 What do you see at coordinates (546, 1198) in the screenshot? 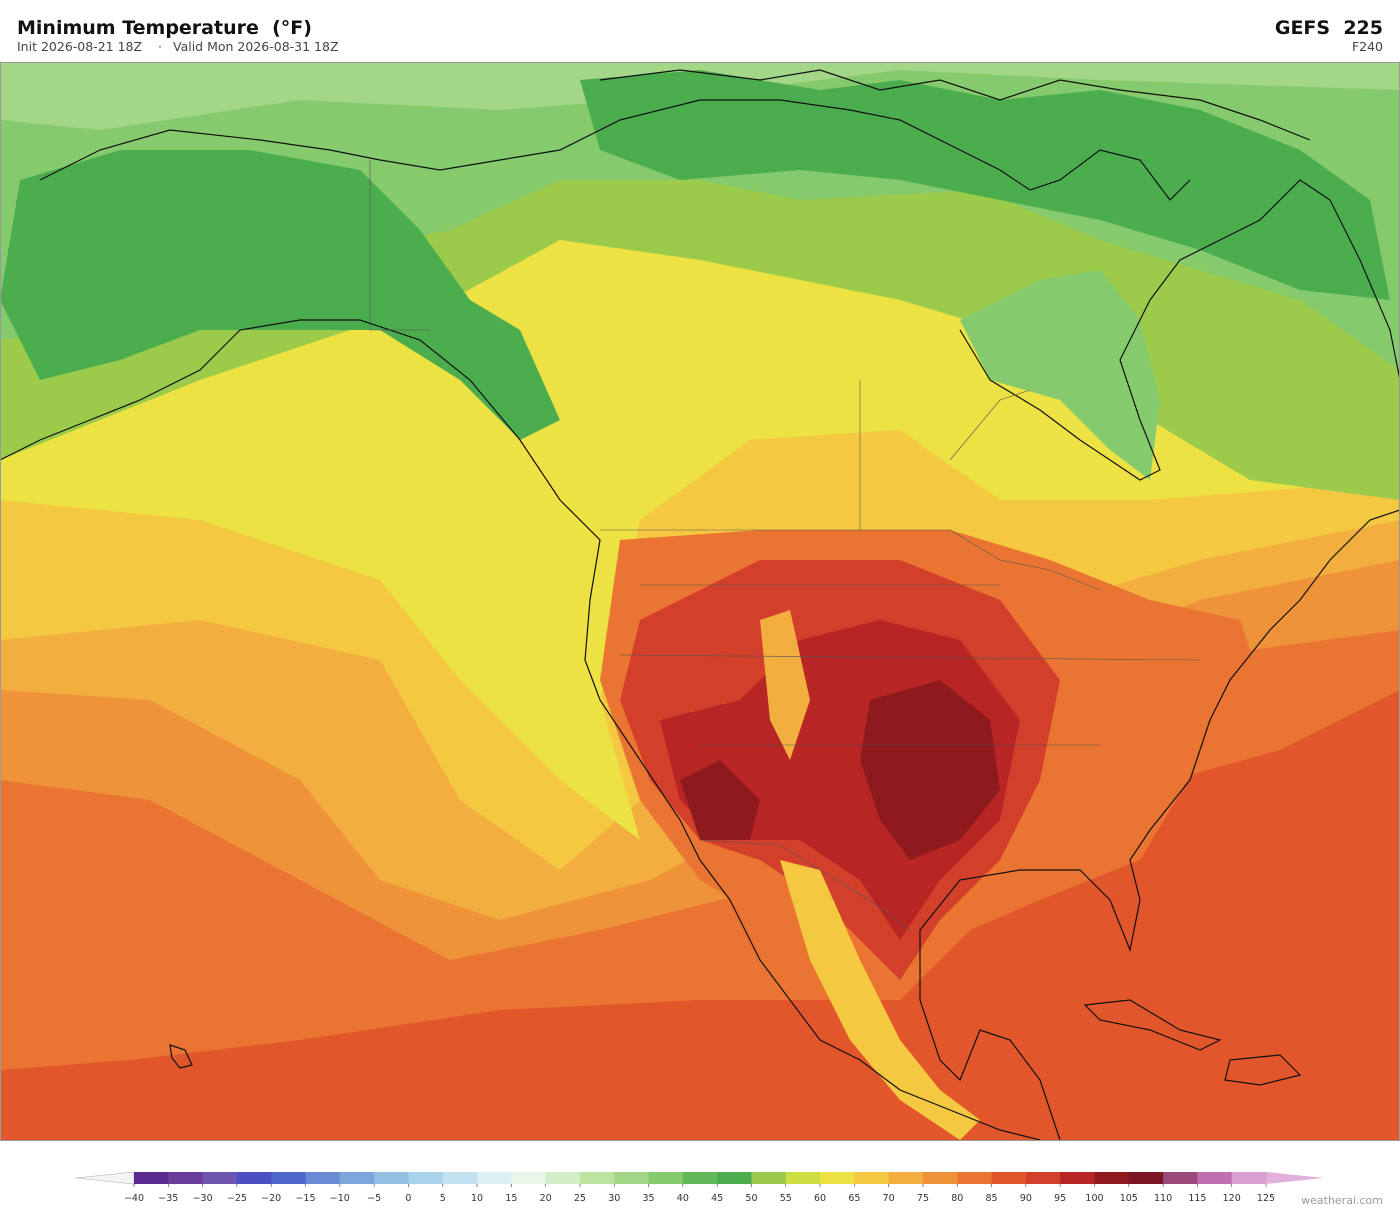
I see `colorbar-tick-label: 20` at bounding box center [546, 1198].